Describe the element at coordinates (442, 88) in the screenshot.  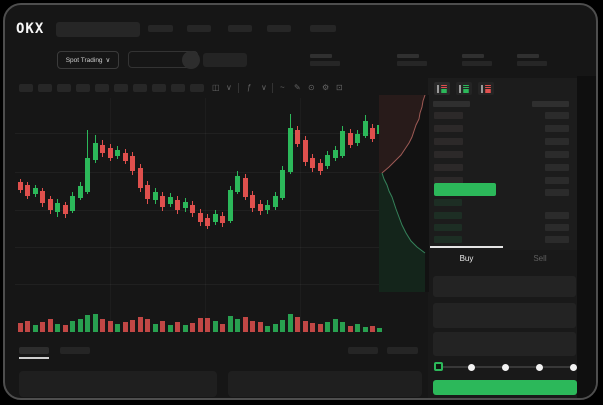
I see `orderbook-view-both` at that location.